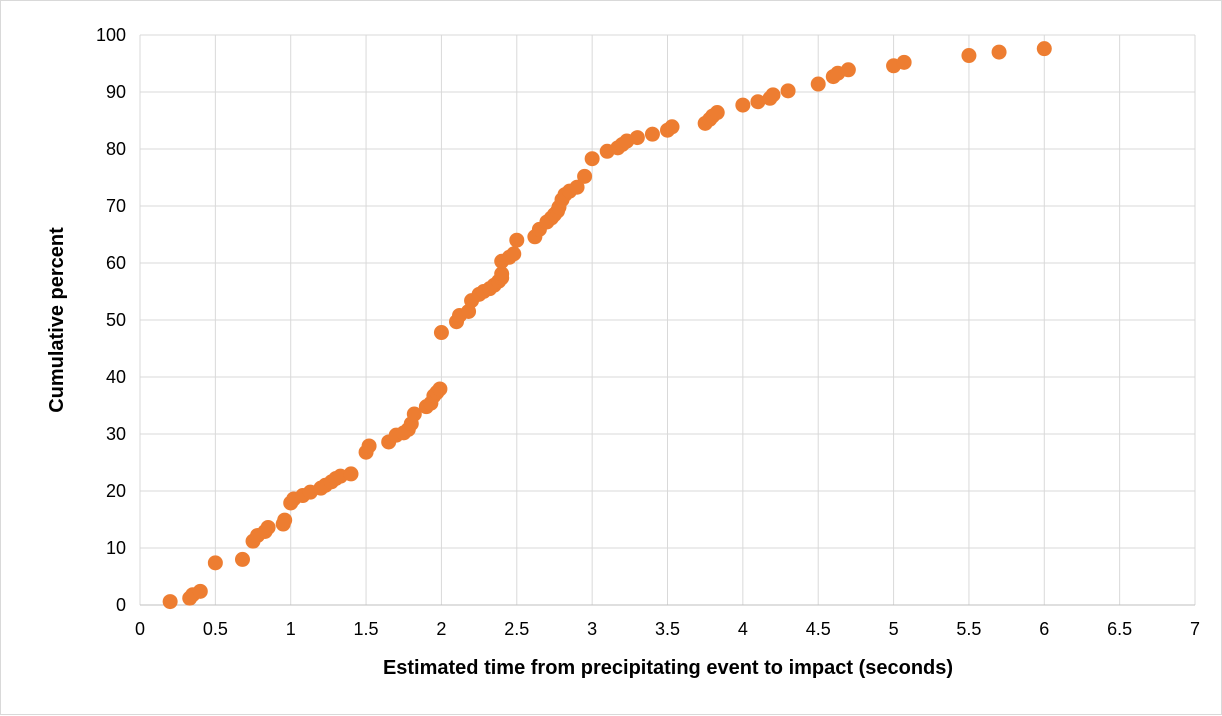  What do you see at coordinates (116, 206) in the screenshot?
I see `y-tick-label: 70` at bounding box center [116, 206].